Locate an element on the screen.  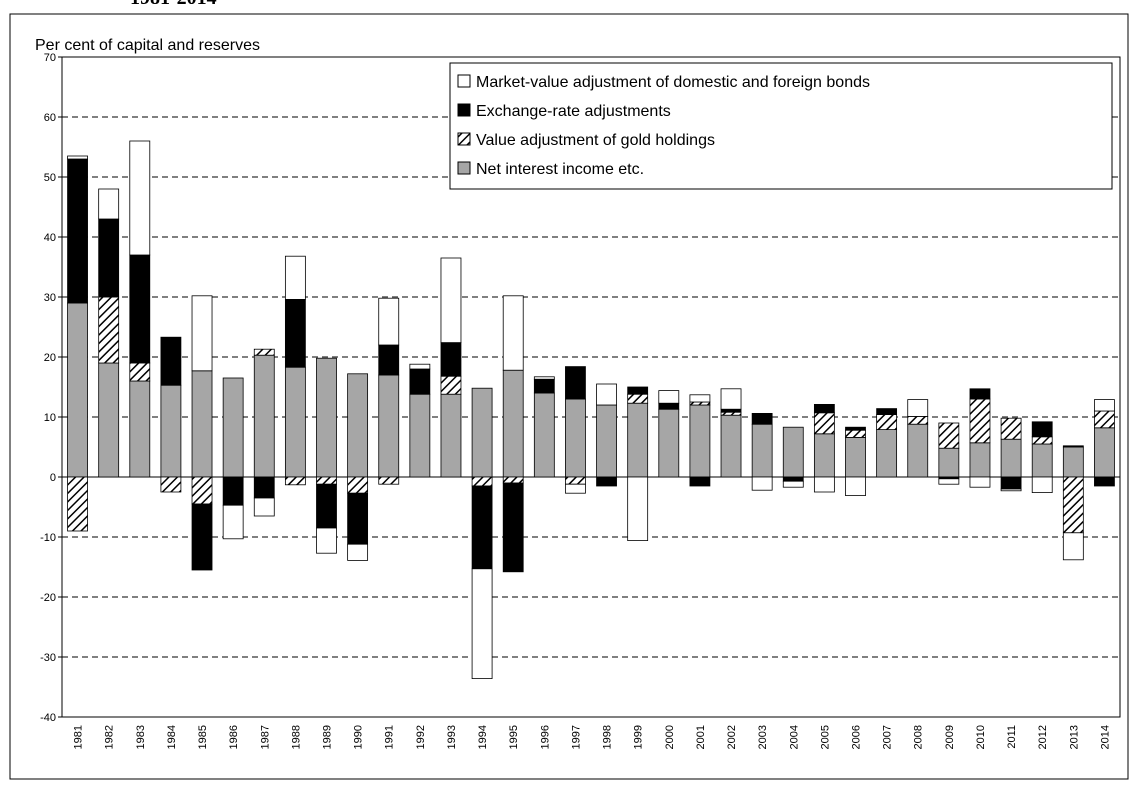
x-tick-label: 1992 is located at coordinates (421, 737).